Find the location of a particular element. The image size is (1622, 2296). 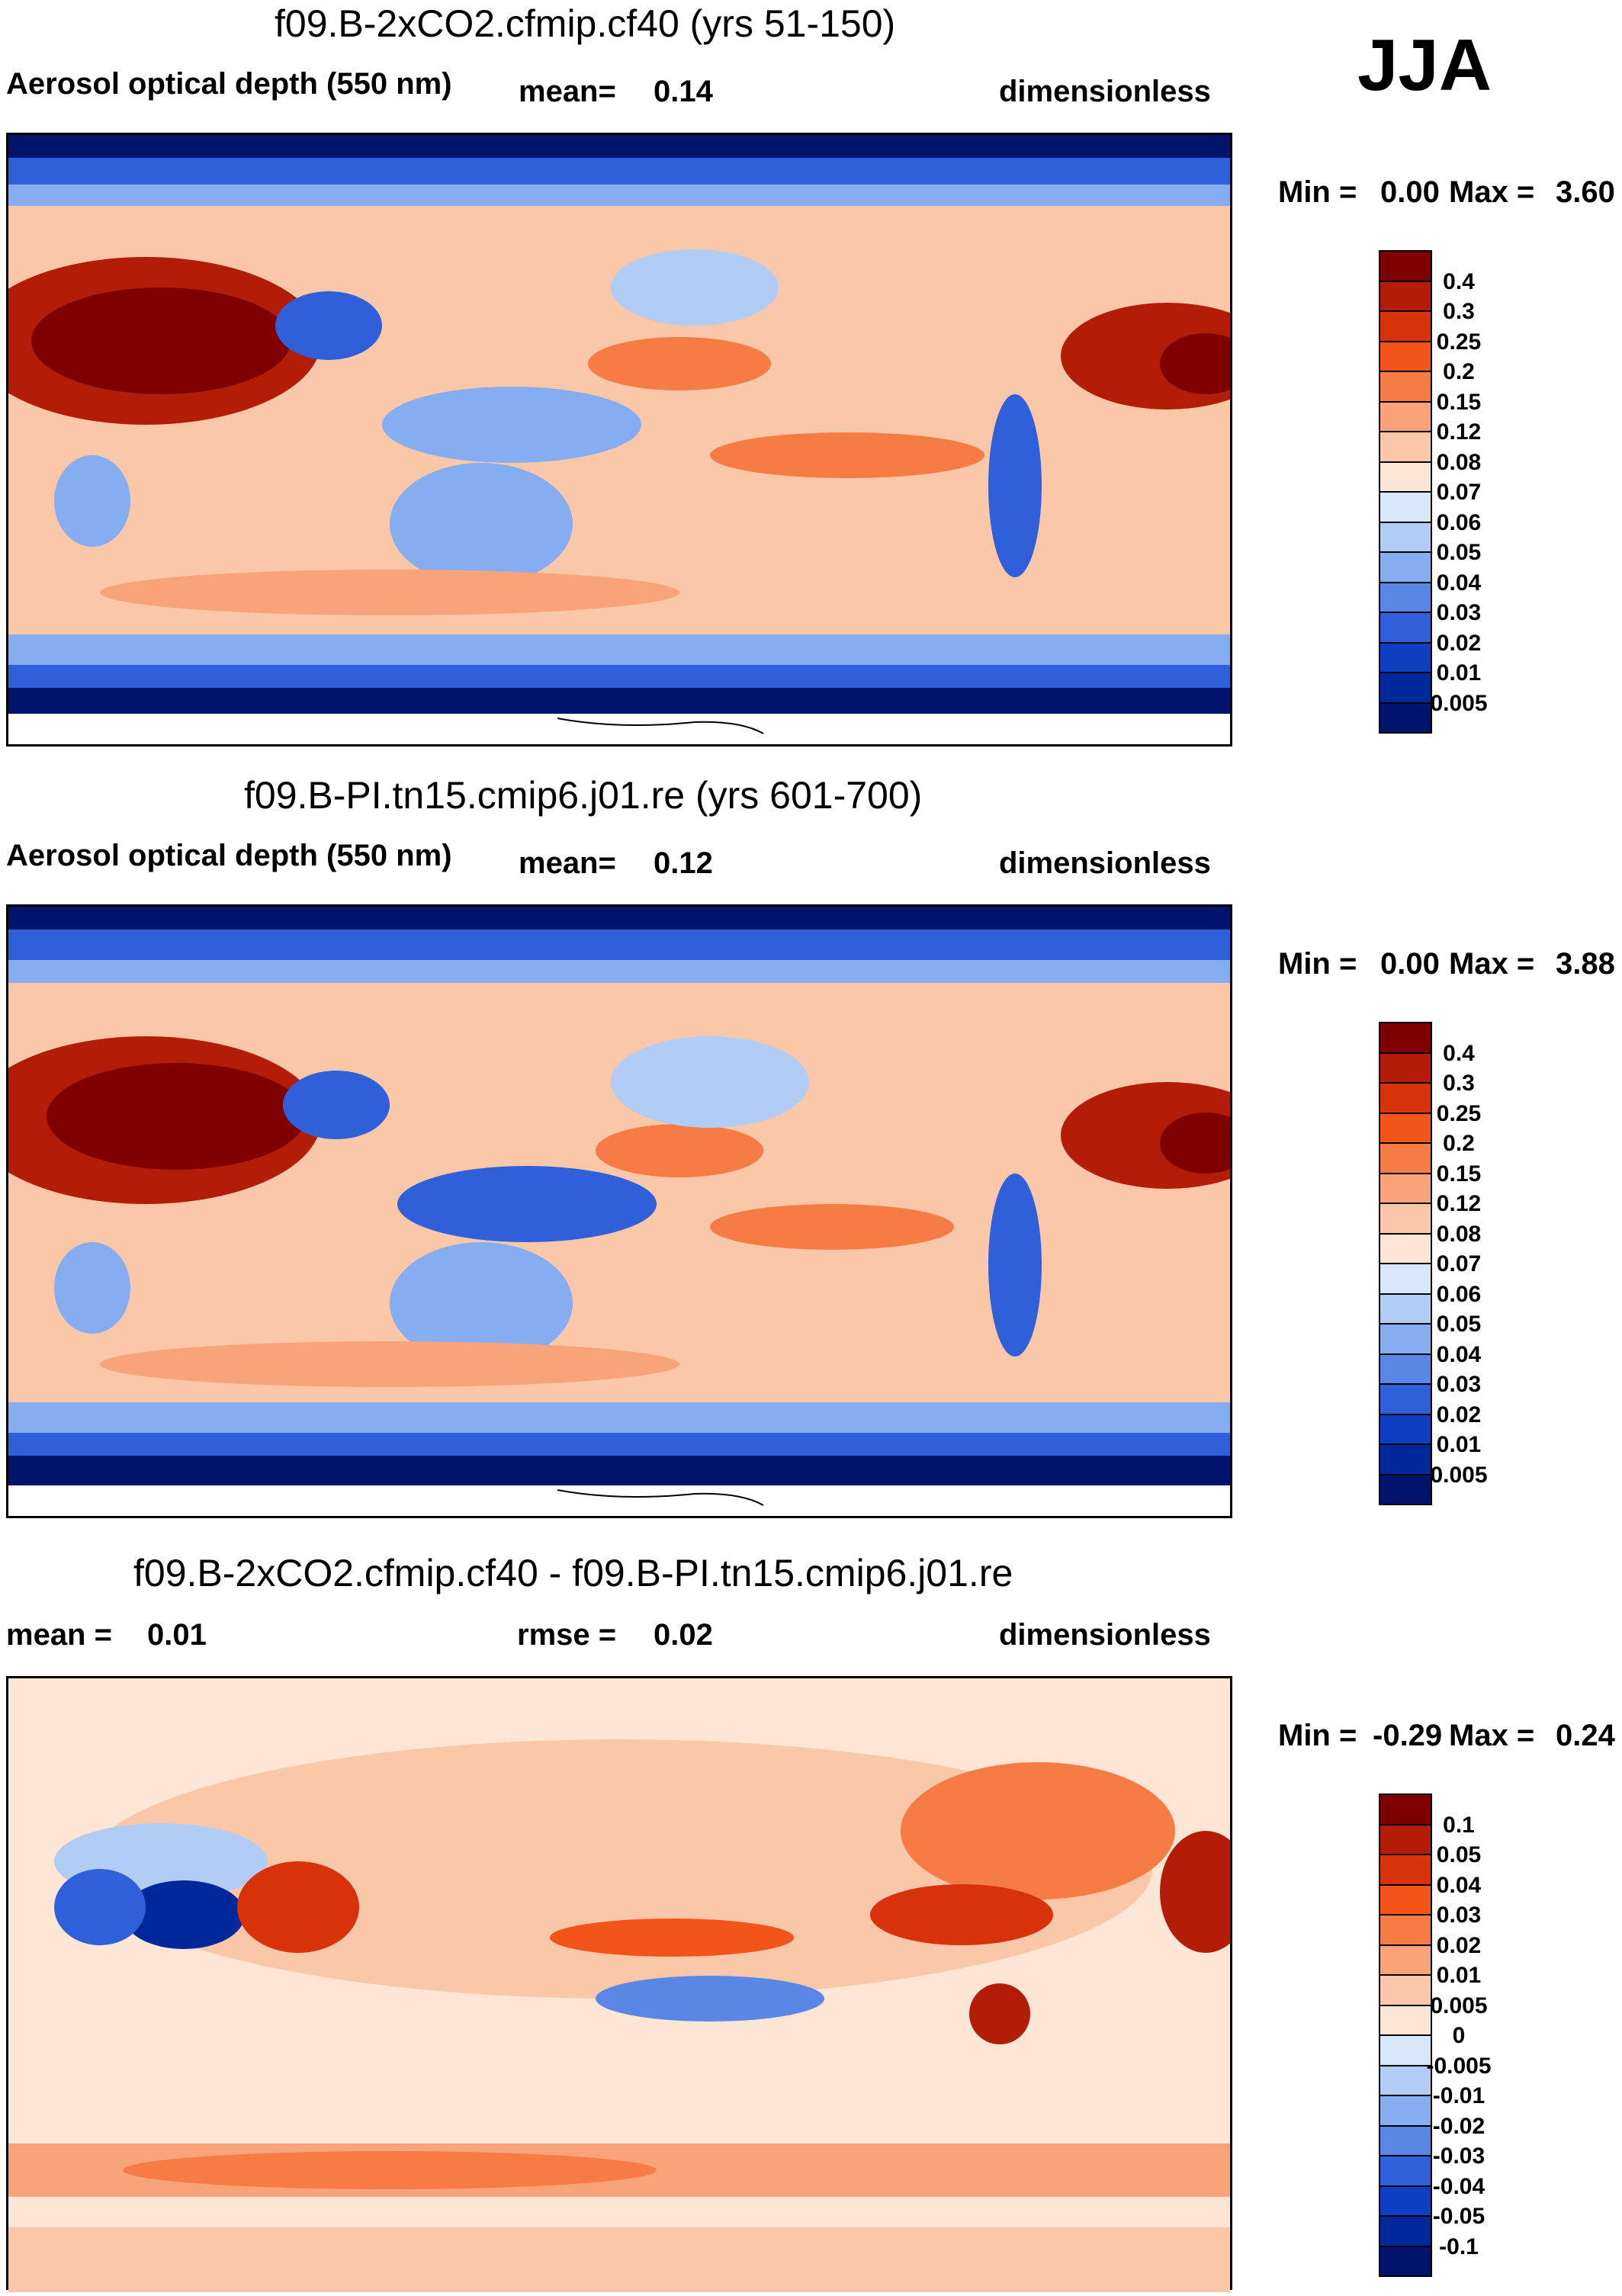

colorbar-tick-label: -0.05 is located at coordinates (1459, 2216).